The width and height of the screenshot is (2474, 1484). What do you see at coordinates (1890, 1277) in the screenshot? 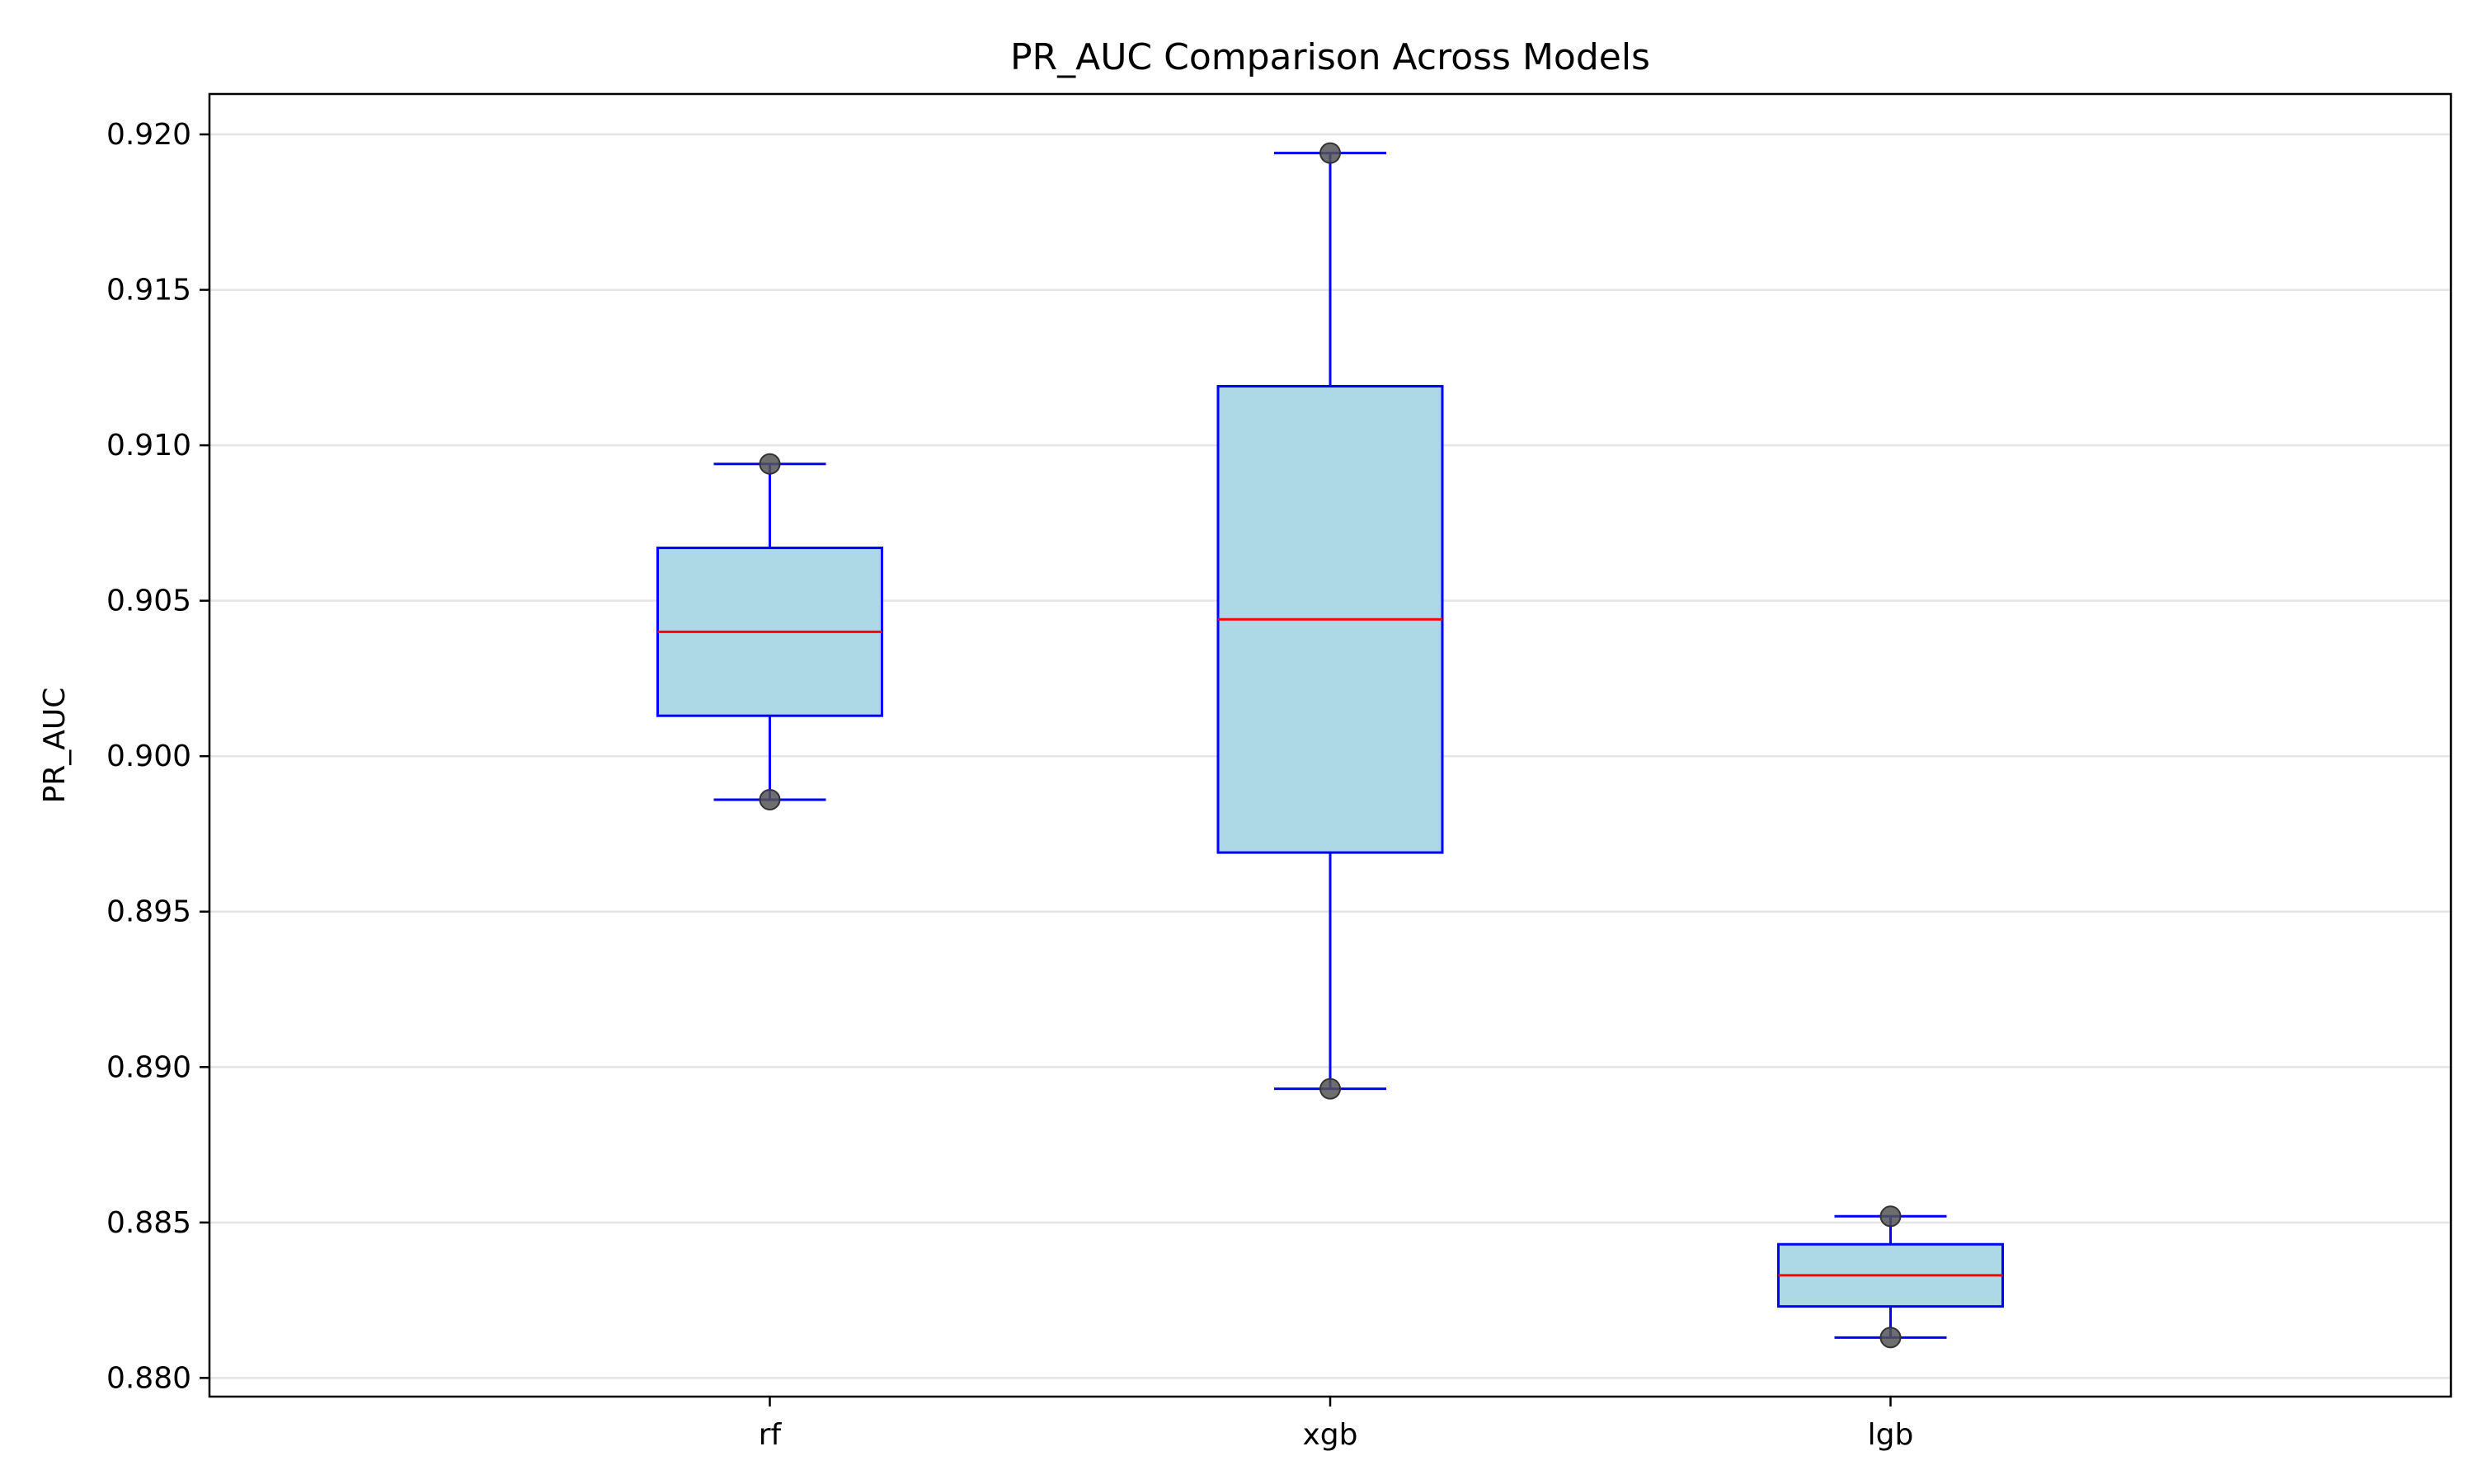
I see `box-lgb` at bounding box center [1890, 1277].